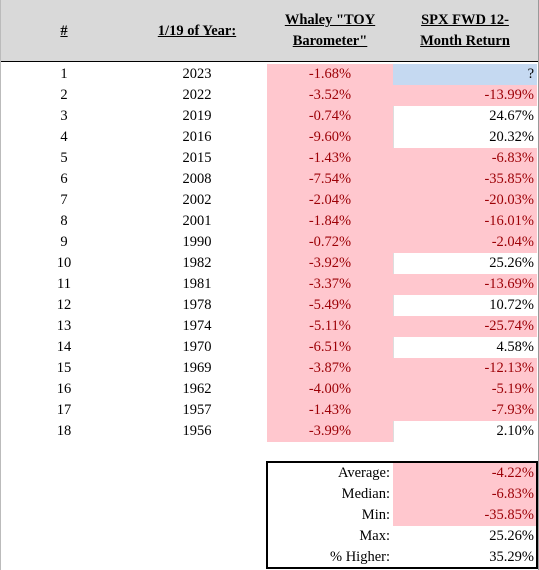 The height and width of the screenshot is (570, 539). I want to click on summary-label: Median:, so click(365, 494).